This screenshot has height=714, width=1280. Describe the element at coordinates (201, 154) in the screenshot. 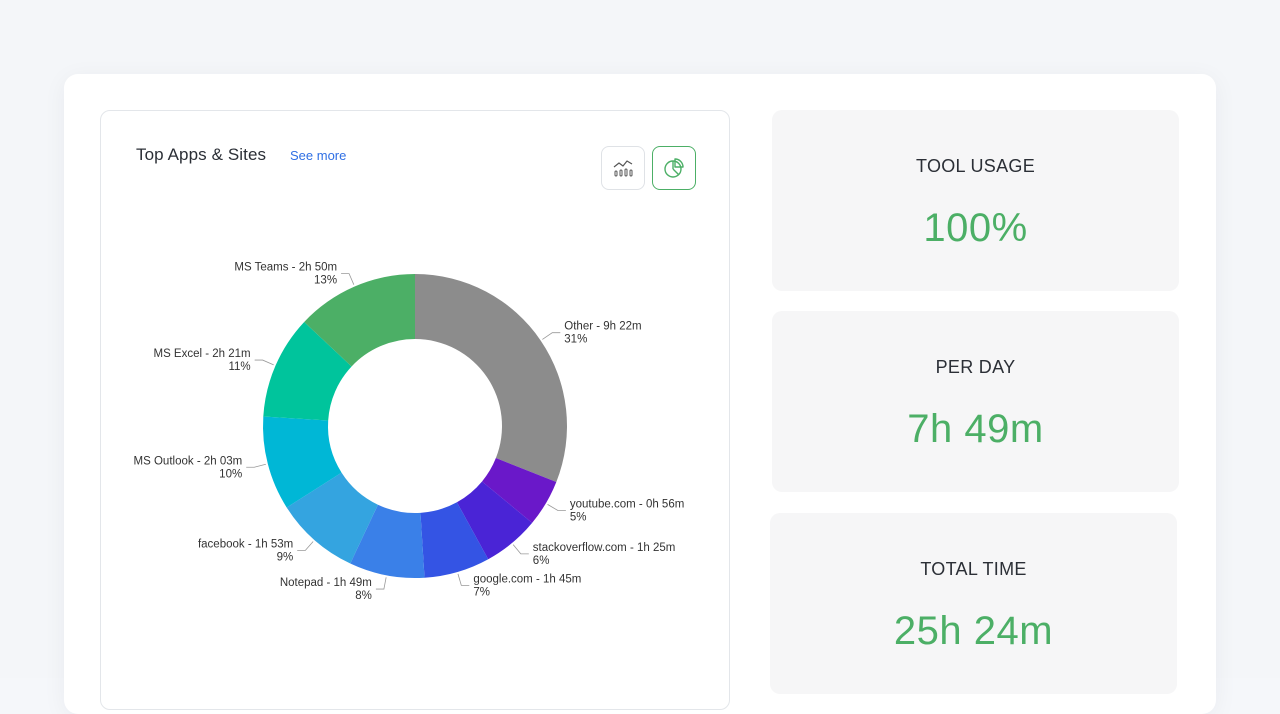

I see `card-title: Top Apps & Sites` at that location.